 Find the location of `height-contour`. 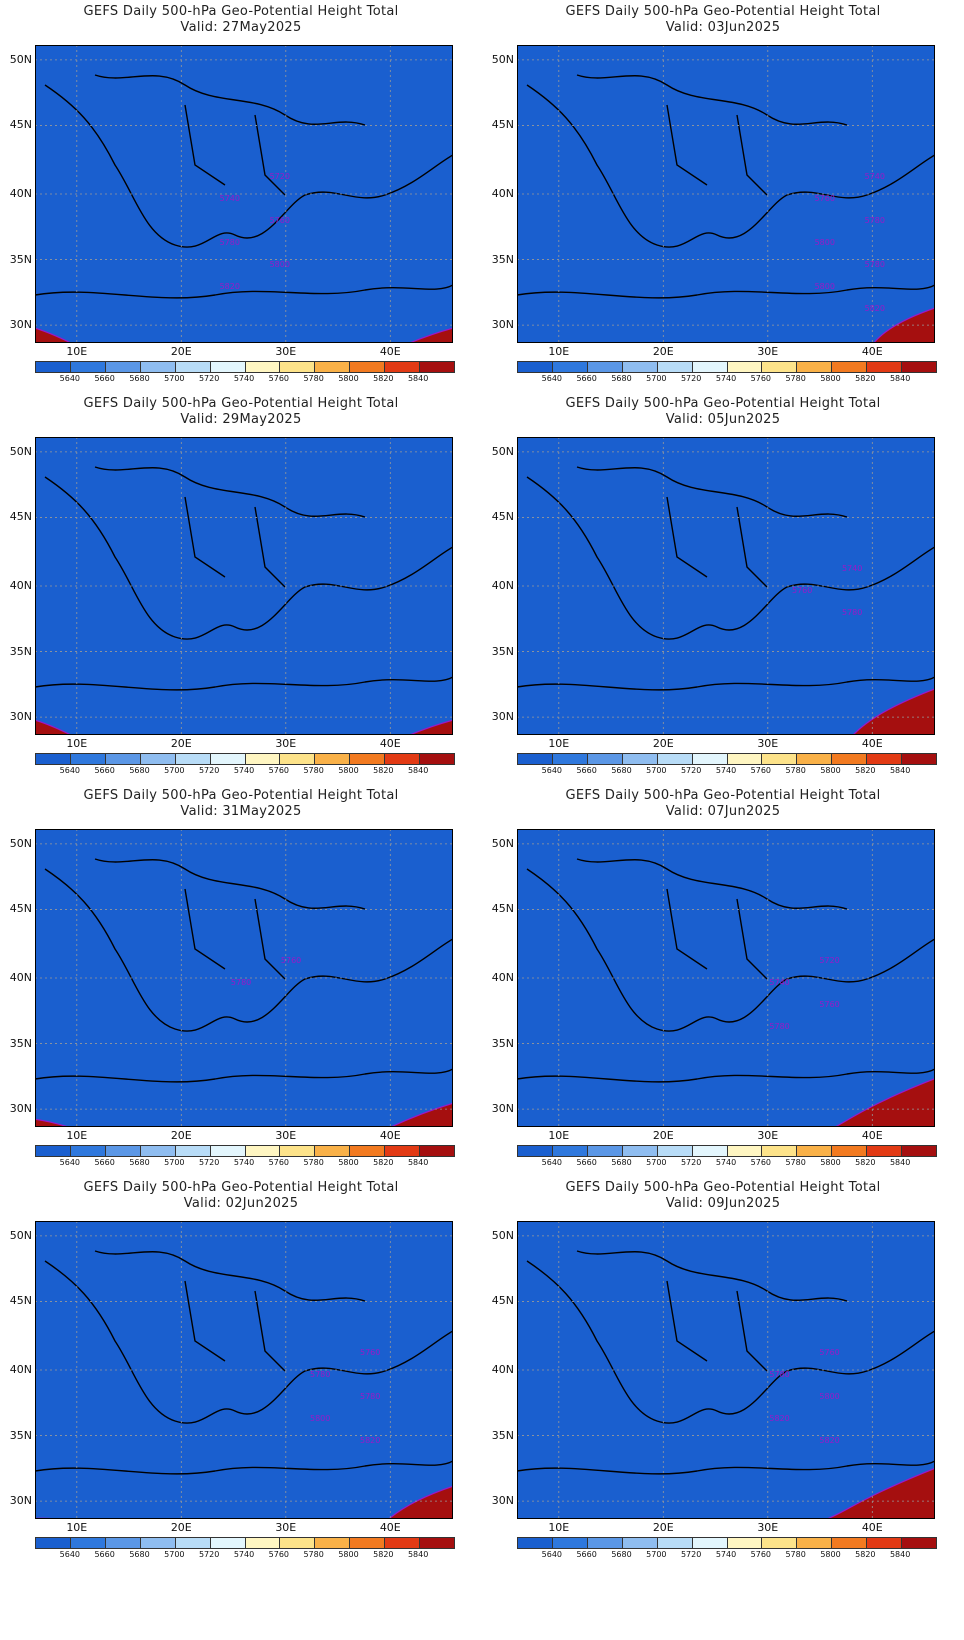

height-contour is located at coordinates (726, 978).